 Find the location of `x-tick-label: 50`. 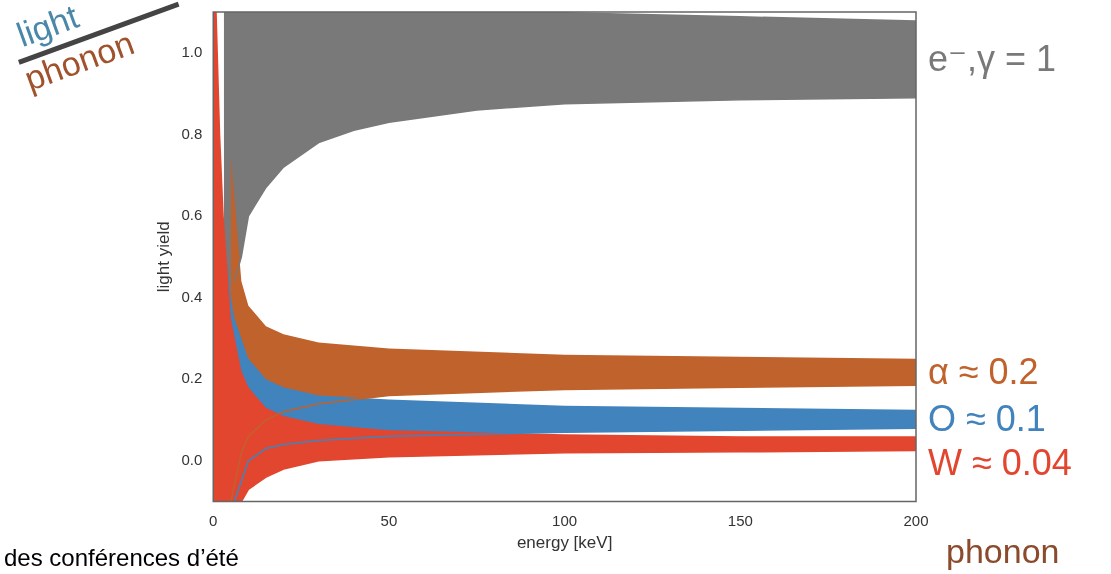

x-tick-label: 50 is located at coordinates (389, 520).